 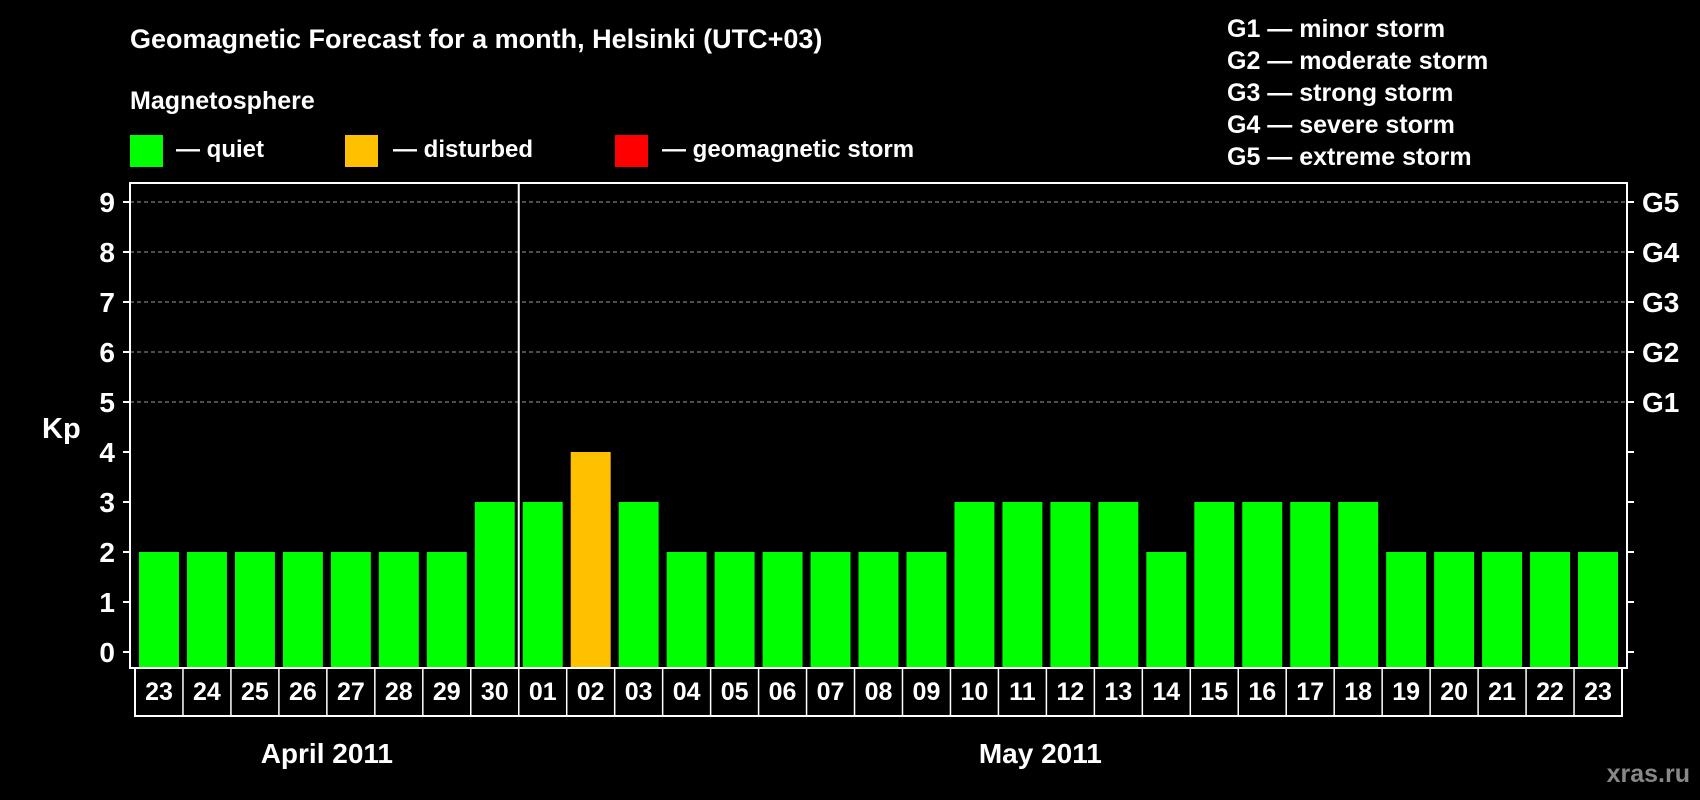 What do you see at coordinates (687, 692) in the screenshot?
I see `date-tick-label: 04` at bounding box center [687, 692].